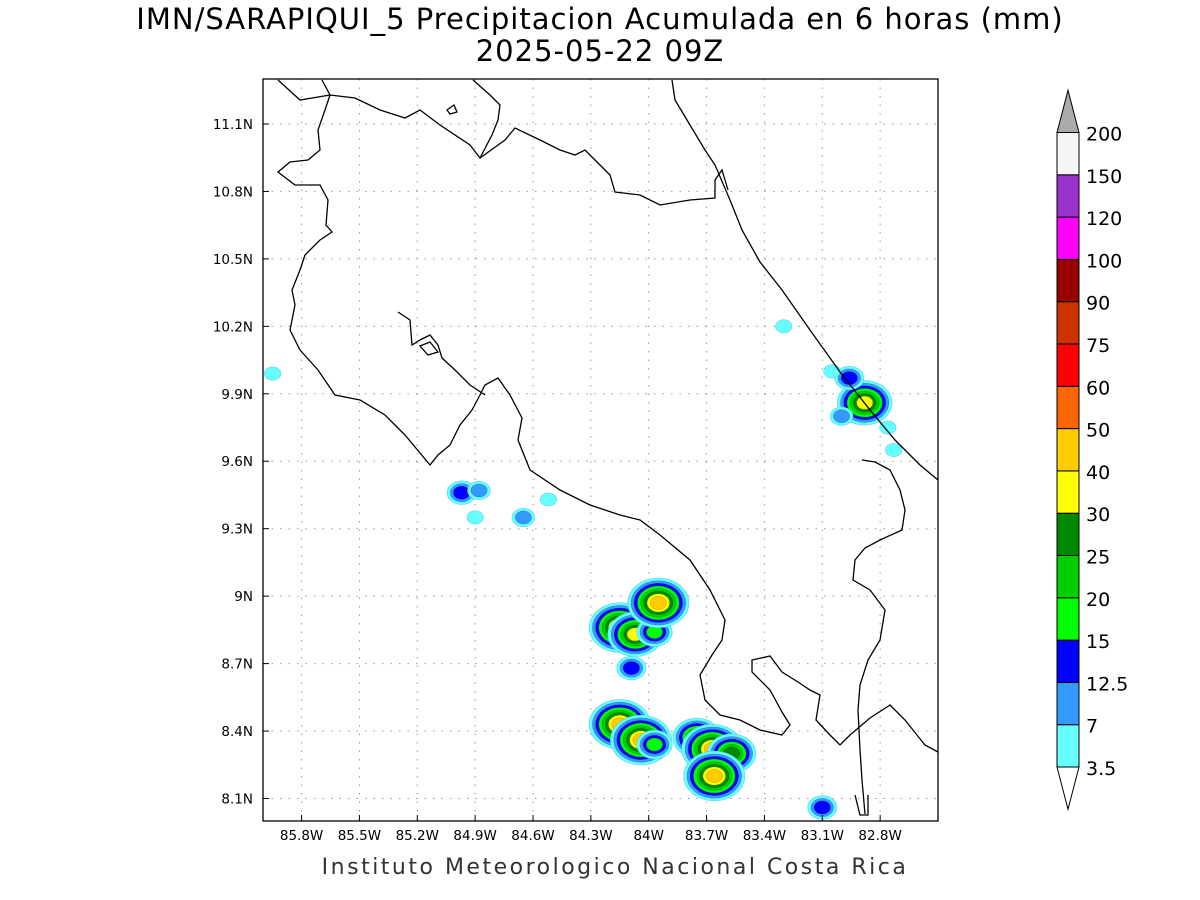 The height and width of the screenshot is (900, 1200). What do you see at coordinates (648, 836) in the screenshot?
I see `x-tick-label: 84W` at bounding box center [648, 836].